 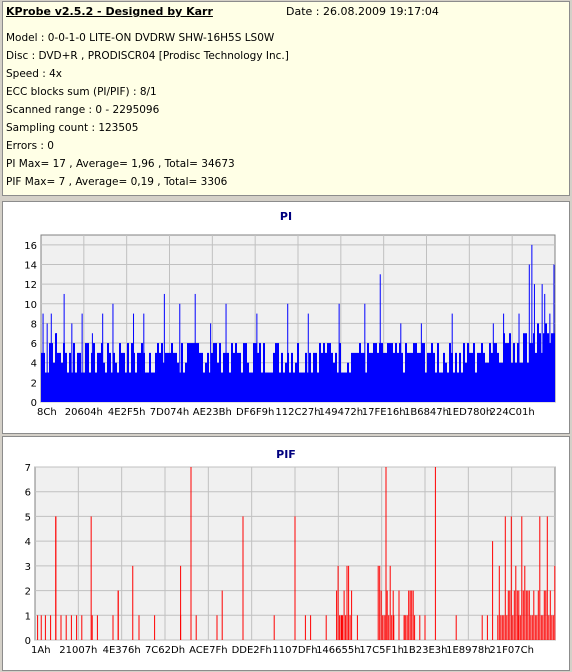 I want to click on x-tick-label: 1107DFh, so click(x=294, y=650).